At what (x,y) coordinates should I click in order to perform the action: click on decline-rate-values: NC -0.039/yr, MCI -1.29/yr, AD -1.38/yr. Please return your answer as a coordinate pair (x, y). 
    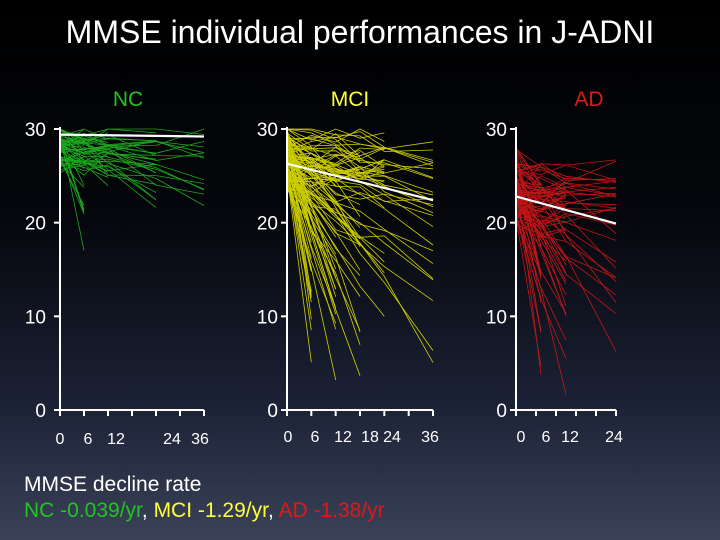
    Looking at the image, I should click on (204, 511).